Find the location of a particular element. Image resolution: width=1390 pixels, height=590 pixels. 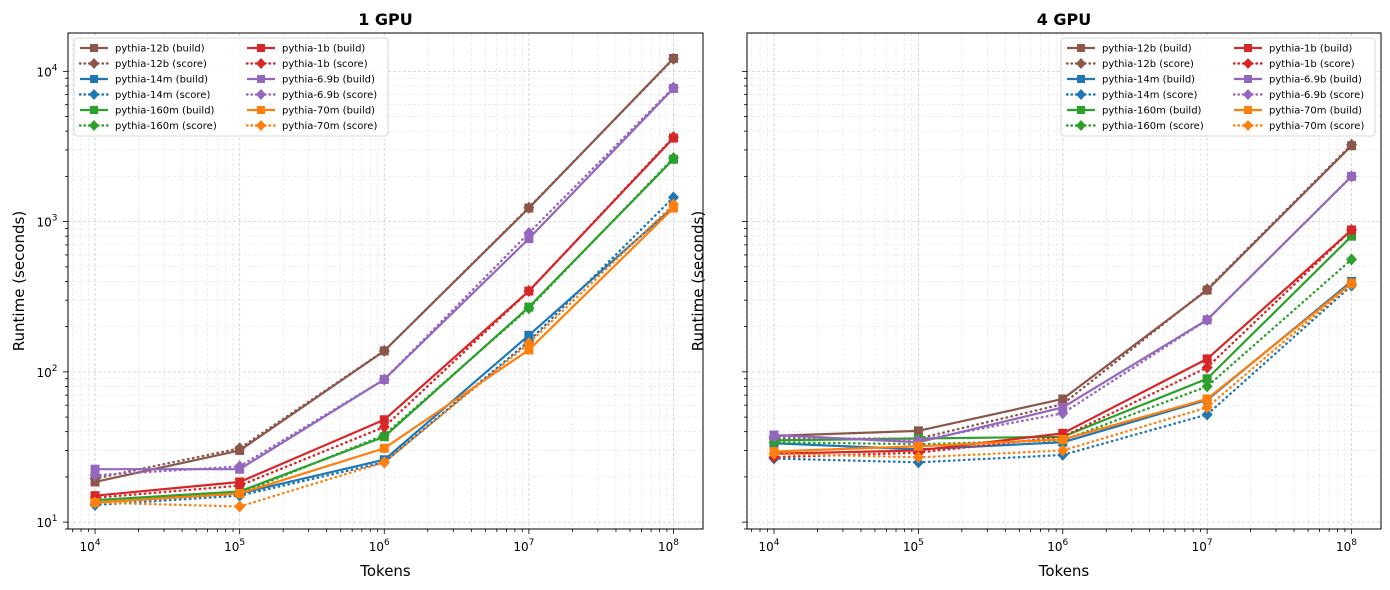

legend-item: pythia-160m (build) is located at coordinates (147, 111).